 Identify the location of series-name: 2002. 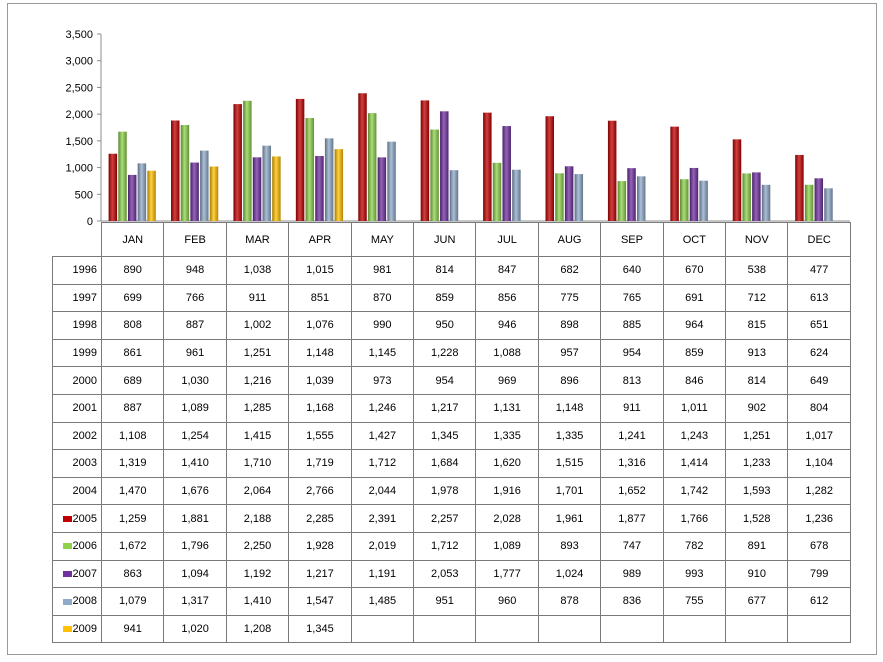
(84, 435).